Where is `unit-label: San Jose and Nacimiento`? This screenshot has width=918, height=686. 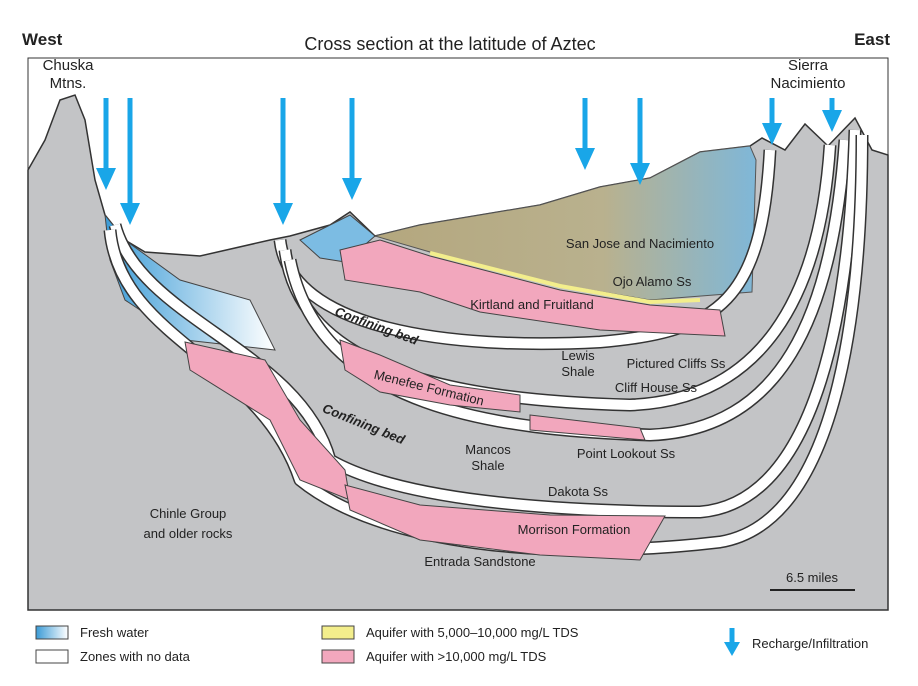 unit-label: San Jose and Nacimiento is located at coordinates (640, 243).